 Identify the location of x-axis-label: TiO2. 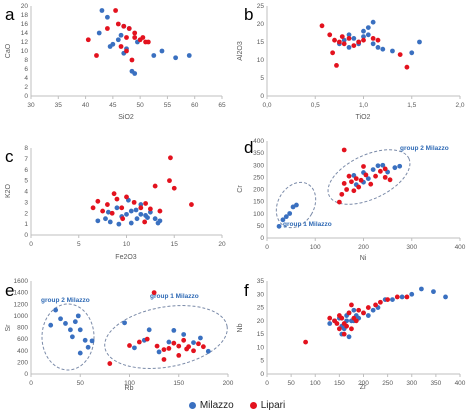
(363, 117).